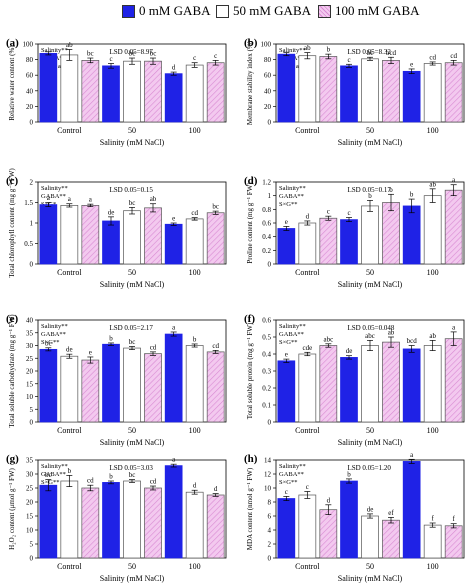 Image resolution: width=474 pixels, height=588 pixels. What do you see at coordinates (369, 52) in the screenshot?
I see `lsd-label: LSD 0.05=8.32` at bounding box center [369, 52].